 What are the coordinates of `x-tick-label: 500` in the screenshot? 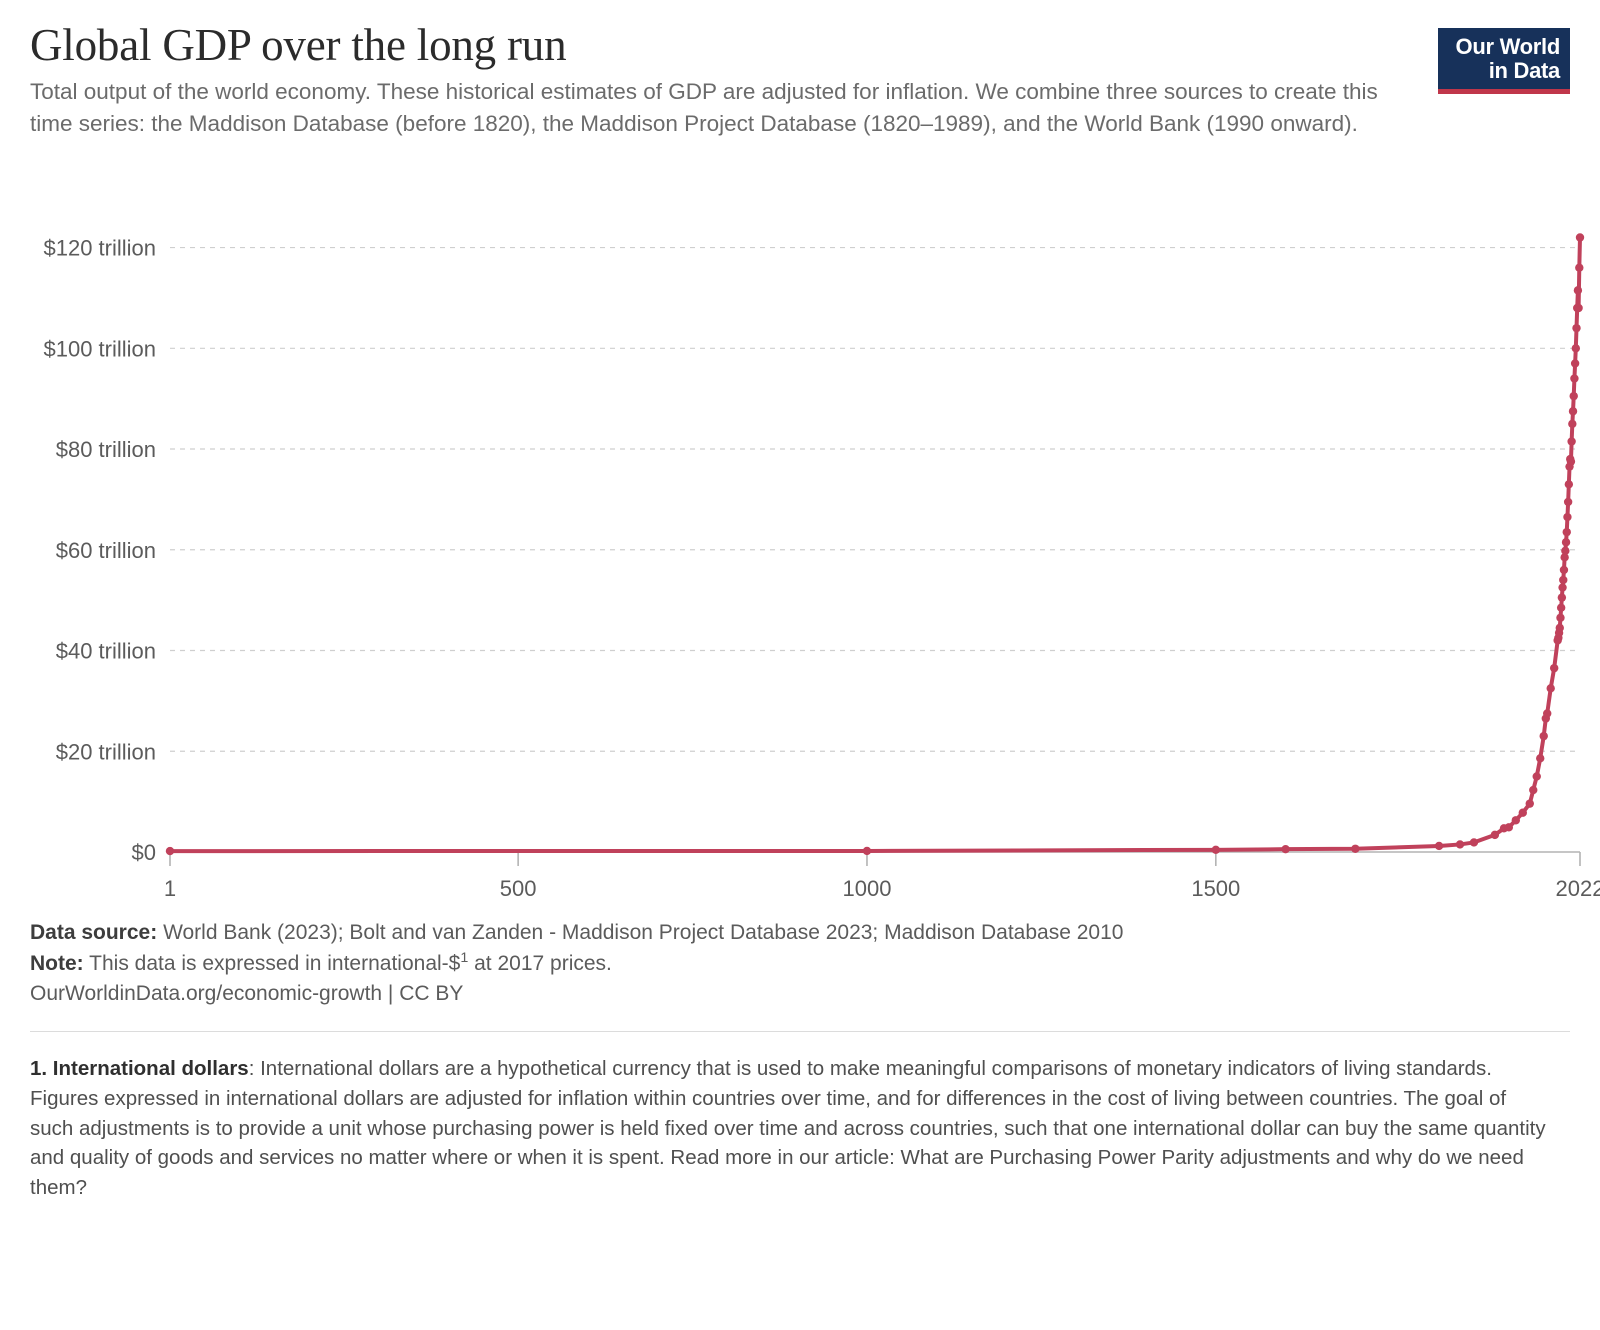 It's located at (518, 888).